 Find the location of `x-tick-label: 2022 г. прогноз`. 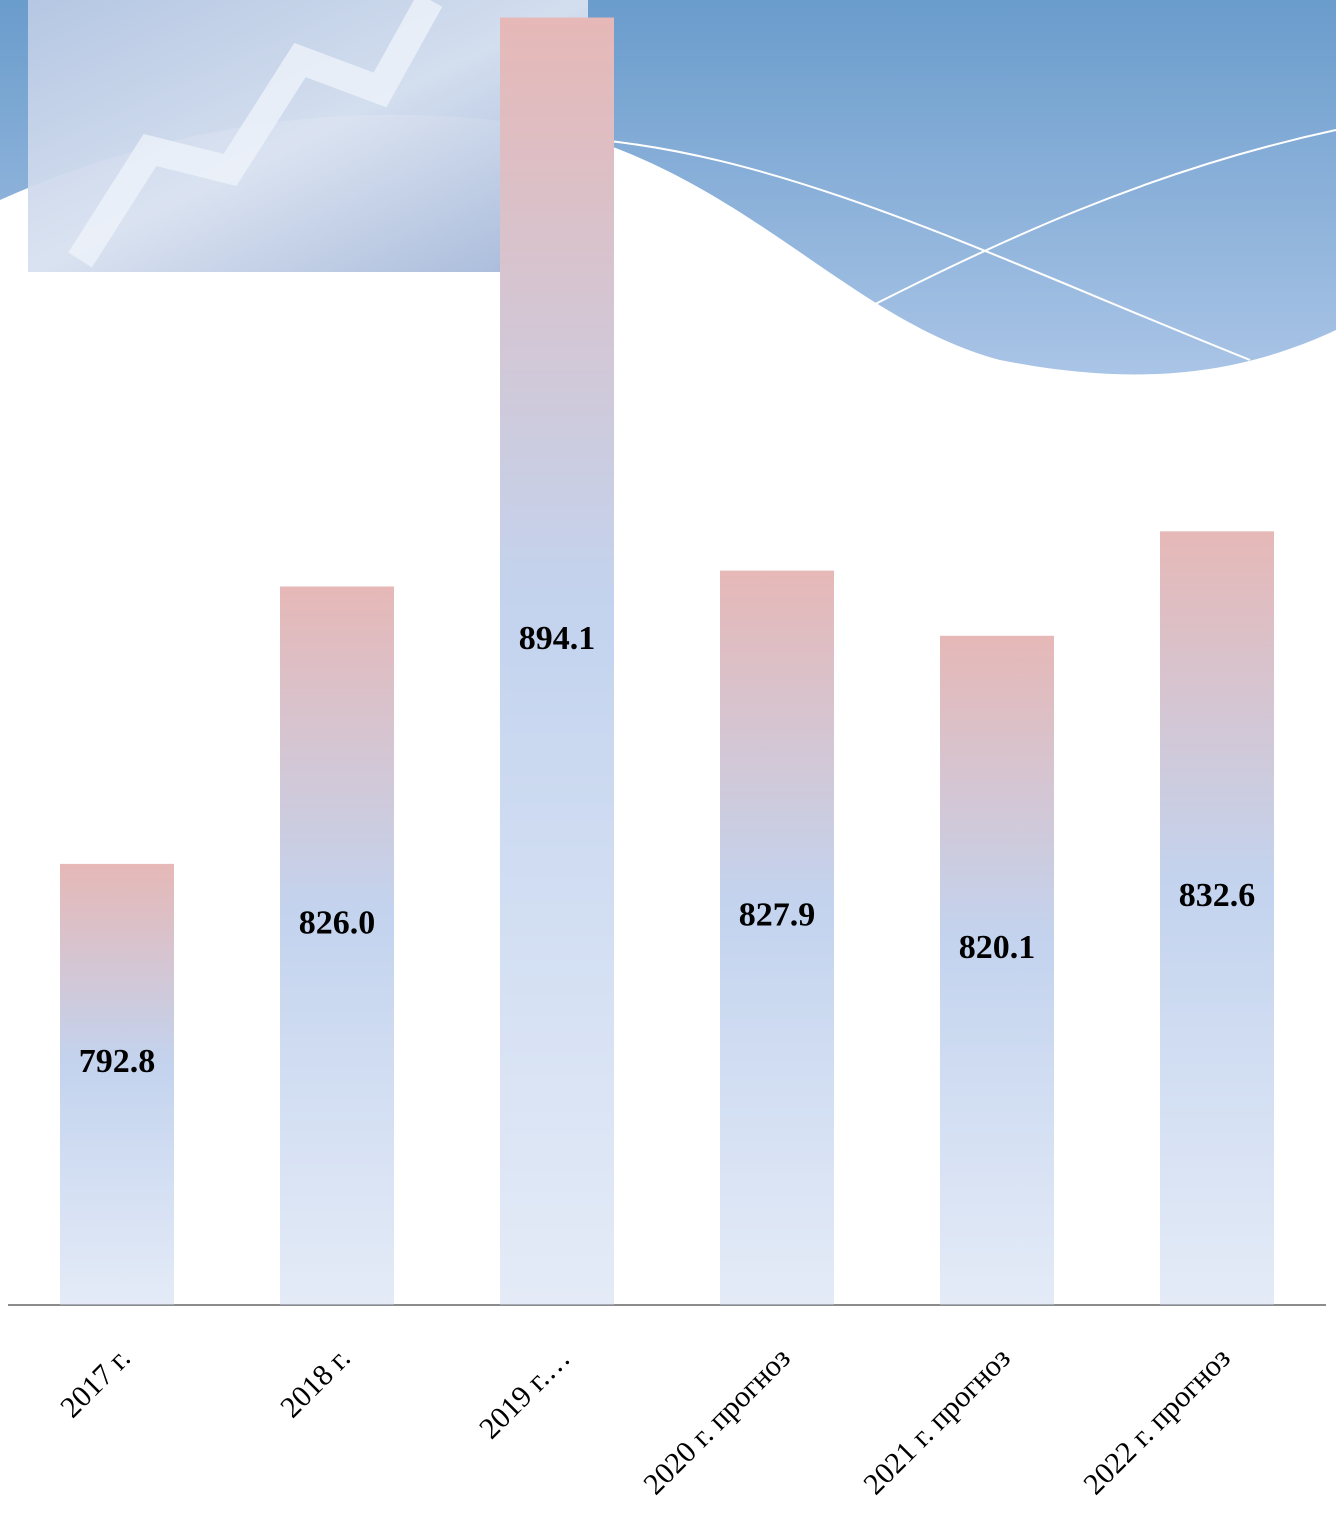

x-tick-label: 2022 г. прогноз is located at coordinates (1157, 1421).